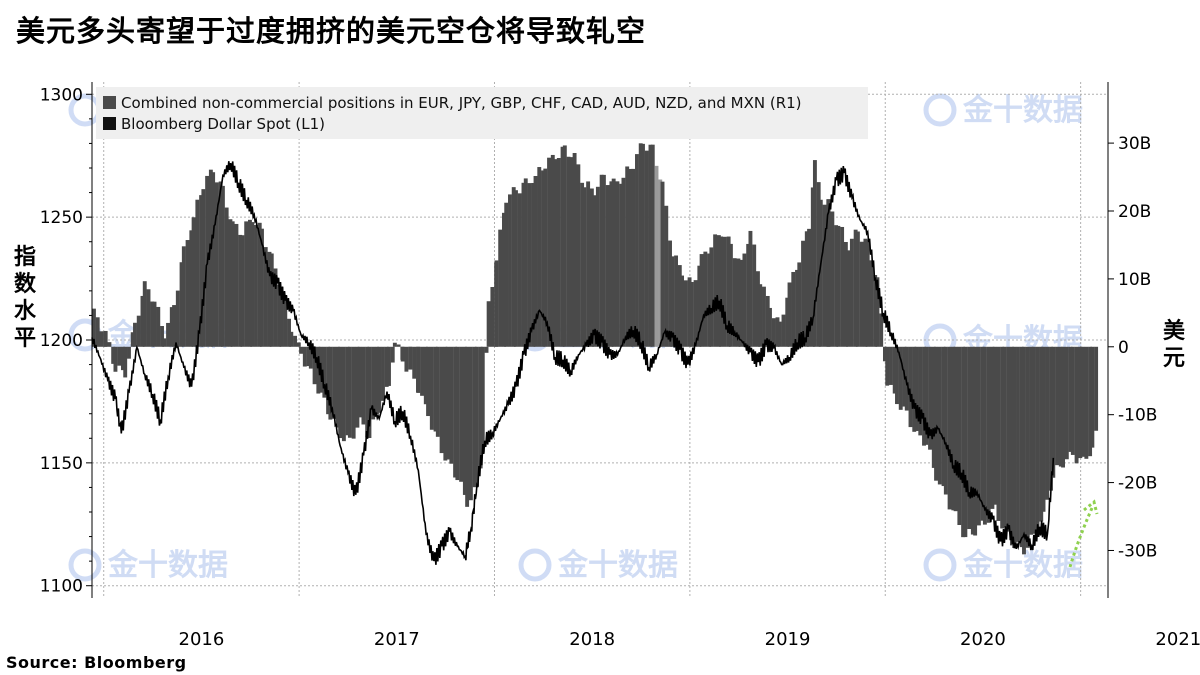  Describe the element at coordinates (202, 639) in the screenshot. I see `x-axis-year-label: 2016` at that location.